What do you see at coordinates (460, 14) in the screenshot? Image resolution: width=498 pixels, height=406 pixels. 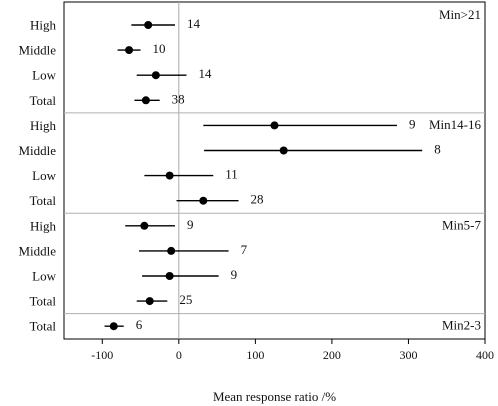 I see `group-label: Min>21` at bounding box center [460, 14].